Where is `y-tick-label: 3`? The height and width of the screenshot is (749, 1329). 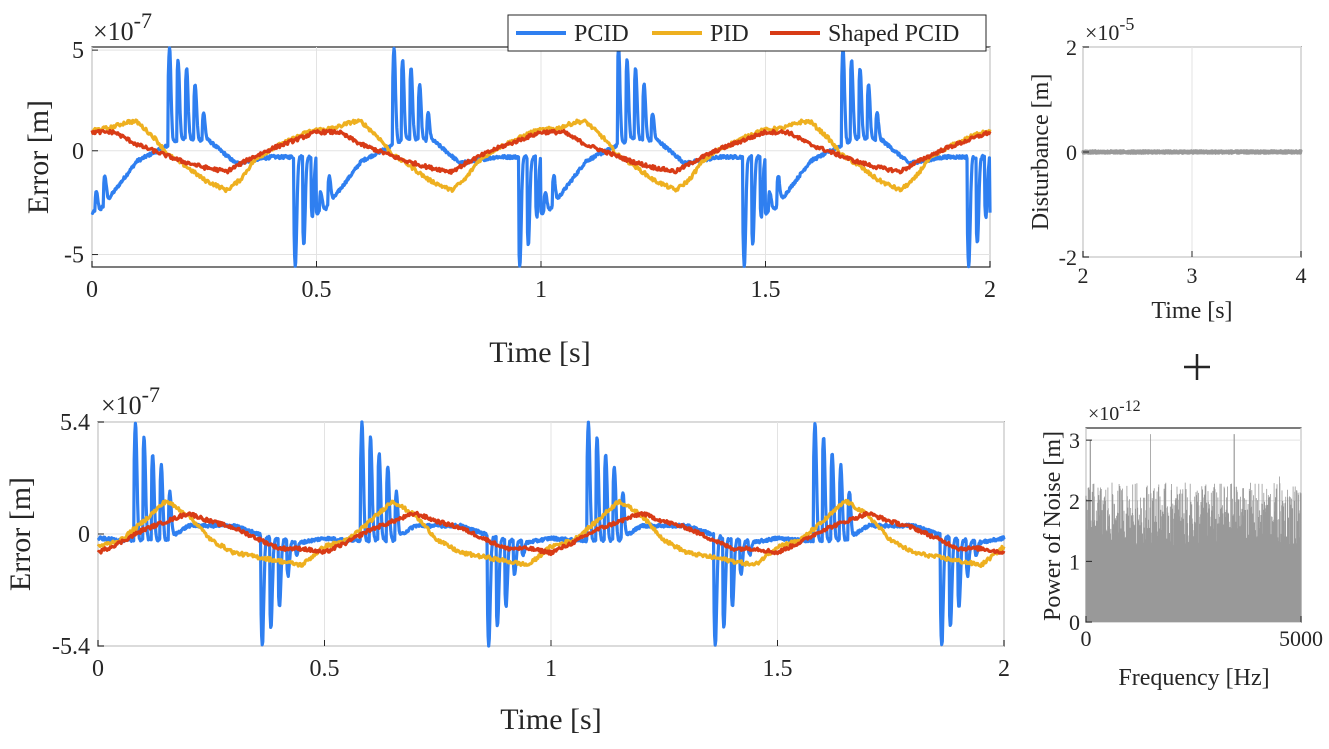 y-tick-label: 3 is located at coordinates (1074, 440).